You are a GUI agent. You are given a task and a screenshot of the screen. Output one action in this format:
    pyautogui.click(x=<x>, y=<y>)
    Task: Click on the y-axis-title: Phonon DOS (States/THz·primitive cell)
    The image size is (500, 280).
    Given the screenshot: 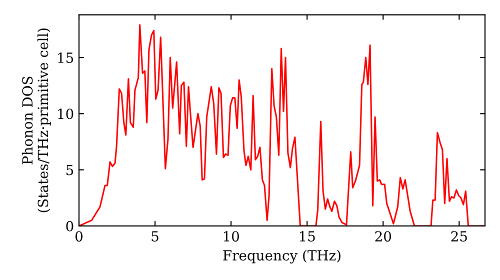 What is the action you would take?
    pyautogui.click(x=36, y=120)
    